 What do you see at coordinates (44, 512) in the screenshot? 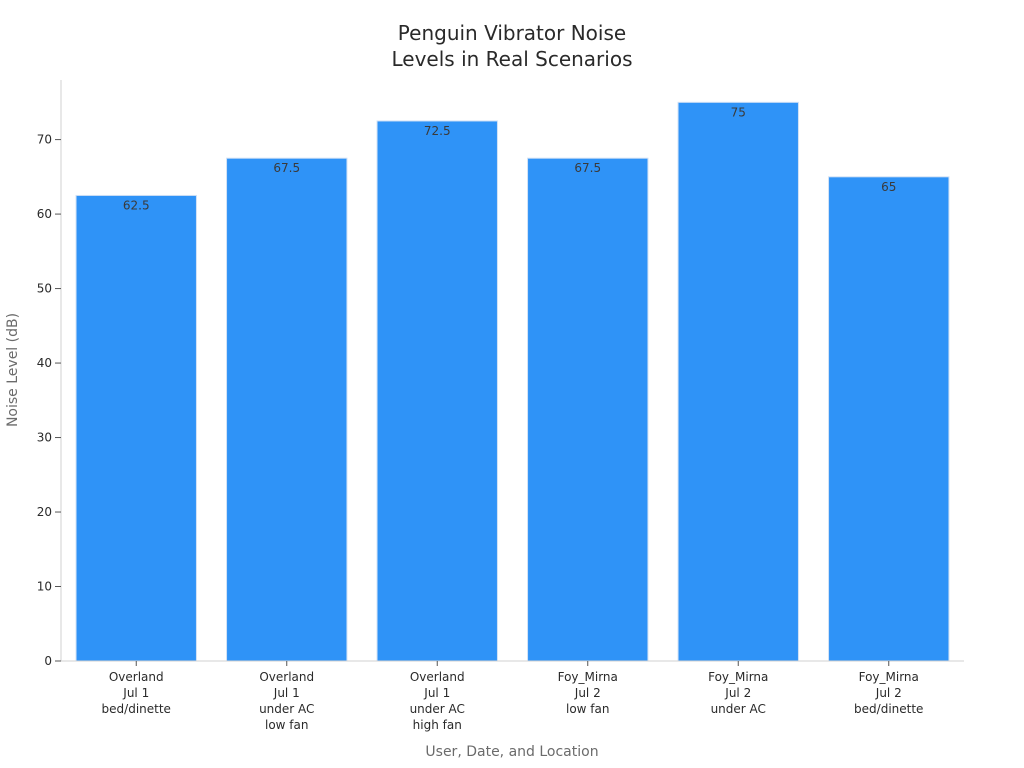
I see `y-tick-label: 20` at bounding box center [44, 512].